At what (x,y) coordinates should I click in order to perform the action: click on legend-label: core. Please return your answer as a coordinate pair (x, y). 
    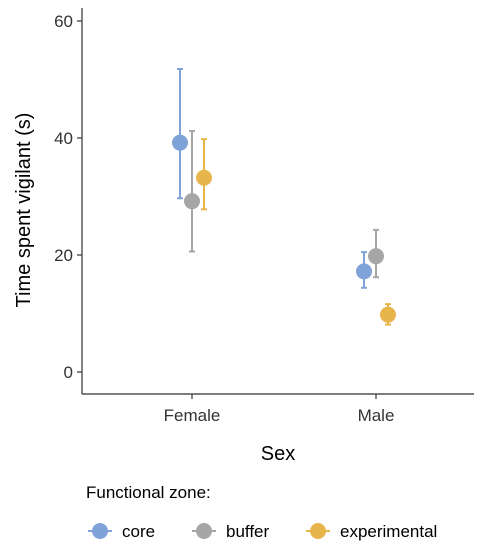
    Looking at the image, I should click on (138, 531).